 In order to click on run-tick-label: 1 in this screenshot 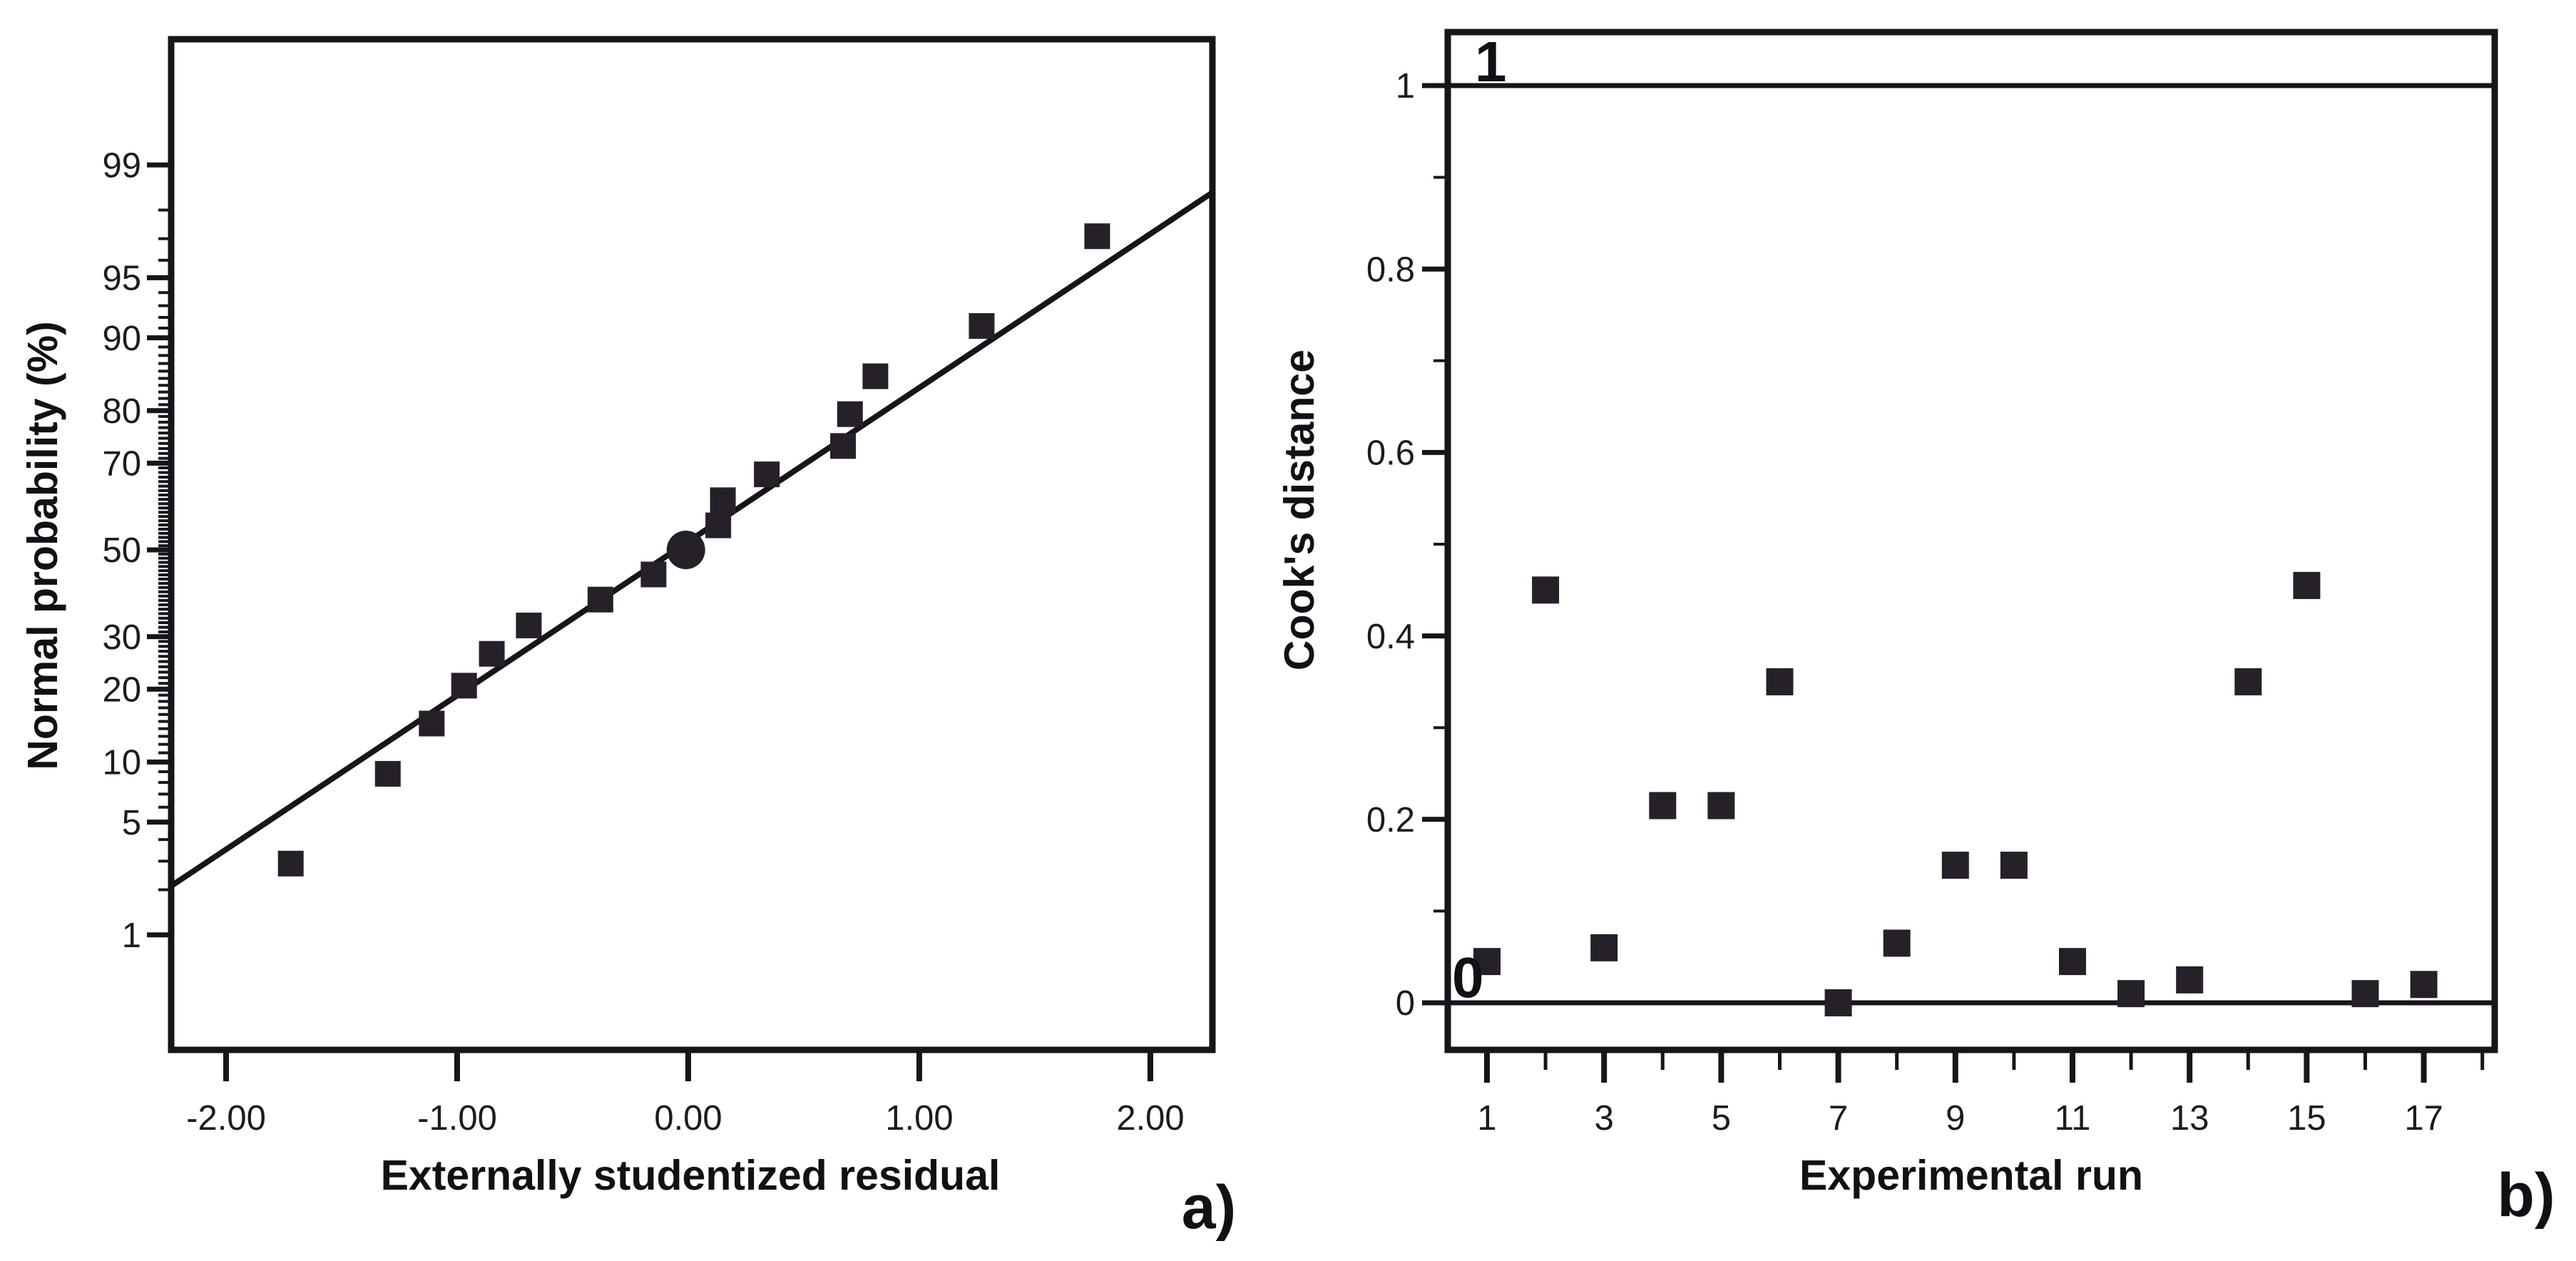, I will do `click(1487, 1118)`.